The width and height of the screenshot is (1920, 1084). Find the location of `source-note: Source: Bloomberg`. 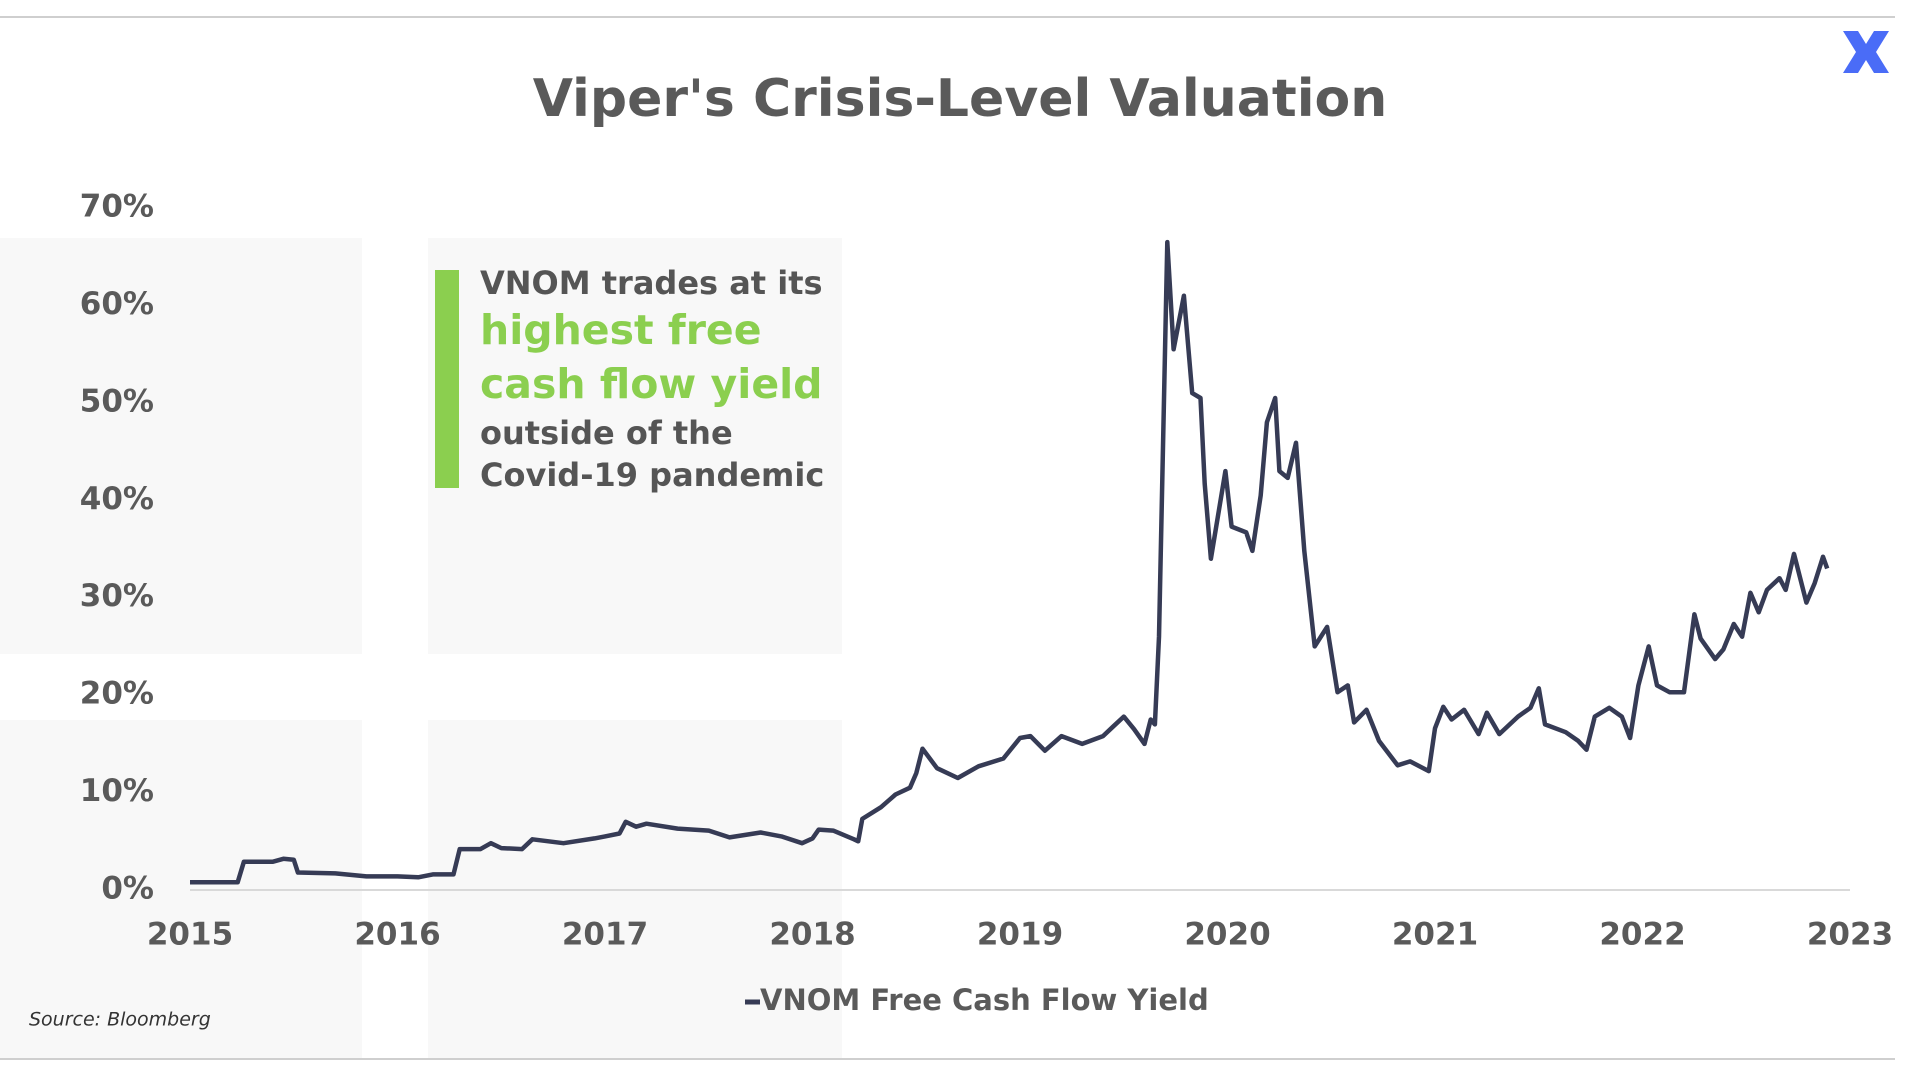

source-note: Source: Bloomberg is located at coordinates (120, 1020).